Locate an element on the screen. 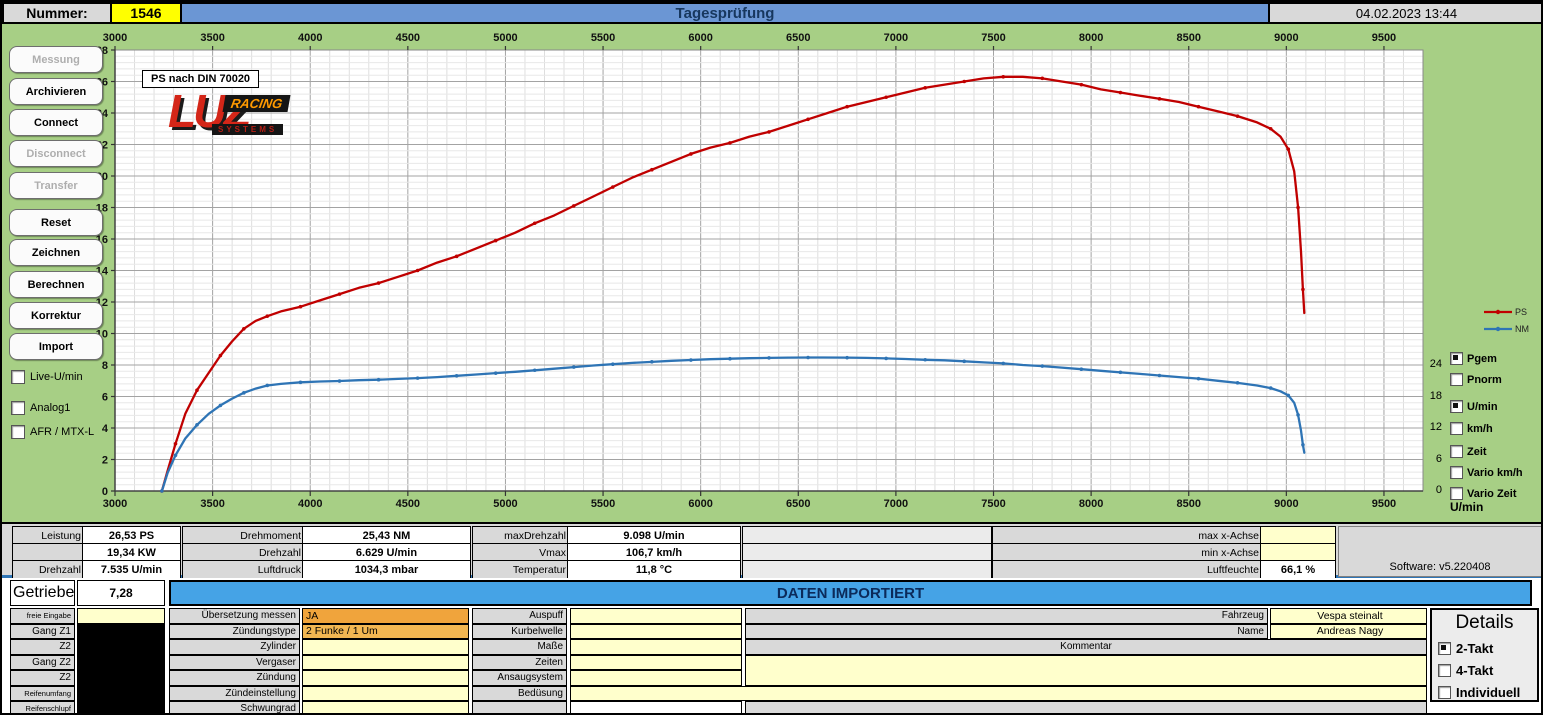 This screenshot has height=715, width=1543. engine-input-zylinder is located at coordinates (385, 647).